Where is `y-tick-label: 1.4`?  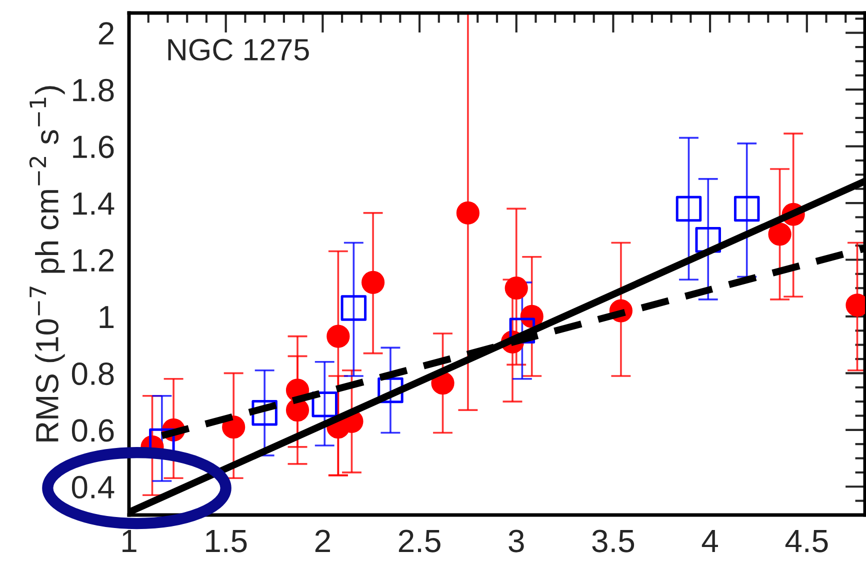
y-tick-label: 1.4 is located at coordinates (93, 203).